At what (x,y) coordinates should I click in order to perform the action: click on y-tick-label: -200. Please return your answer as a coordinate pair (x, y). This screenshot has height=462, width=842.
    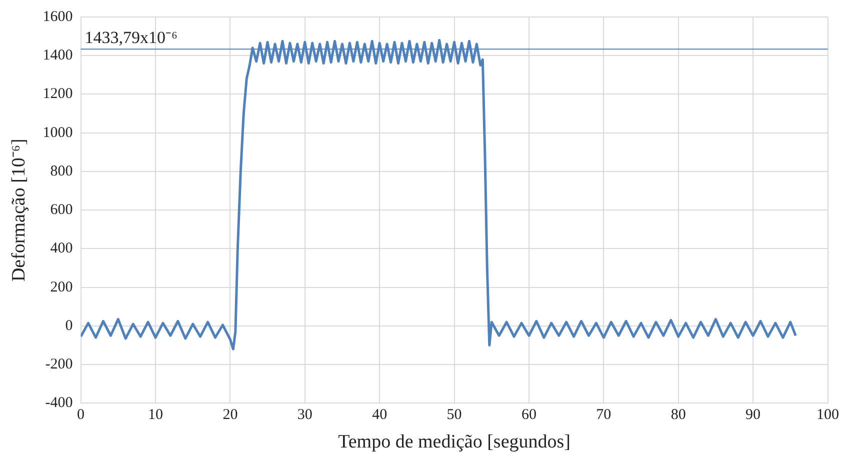
    Looking at the image, I should click on (59, 364).